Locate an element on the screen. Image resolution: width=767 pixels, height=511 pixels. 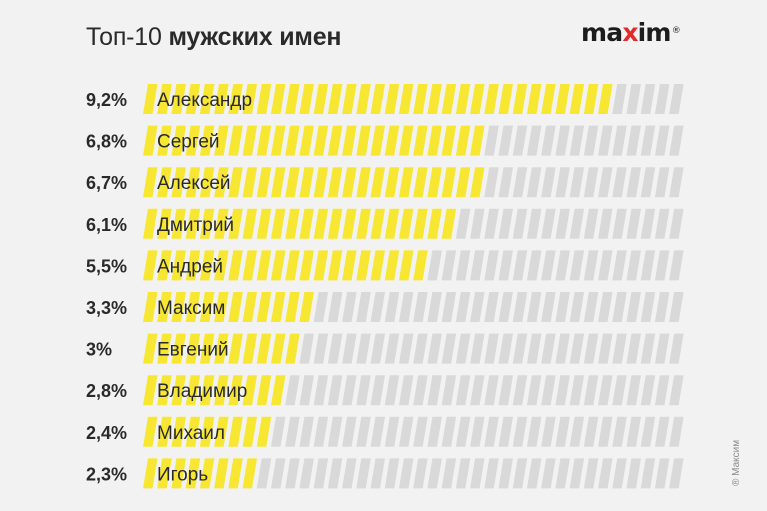
maxim-logo: maxim® is located at coordinates (631, 33).